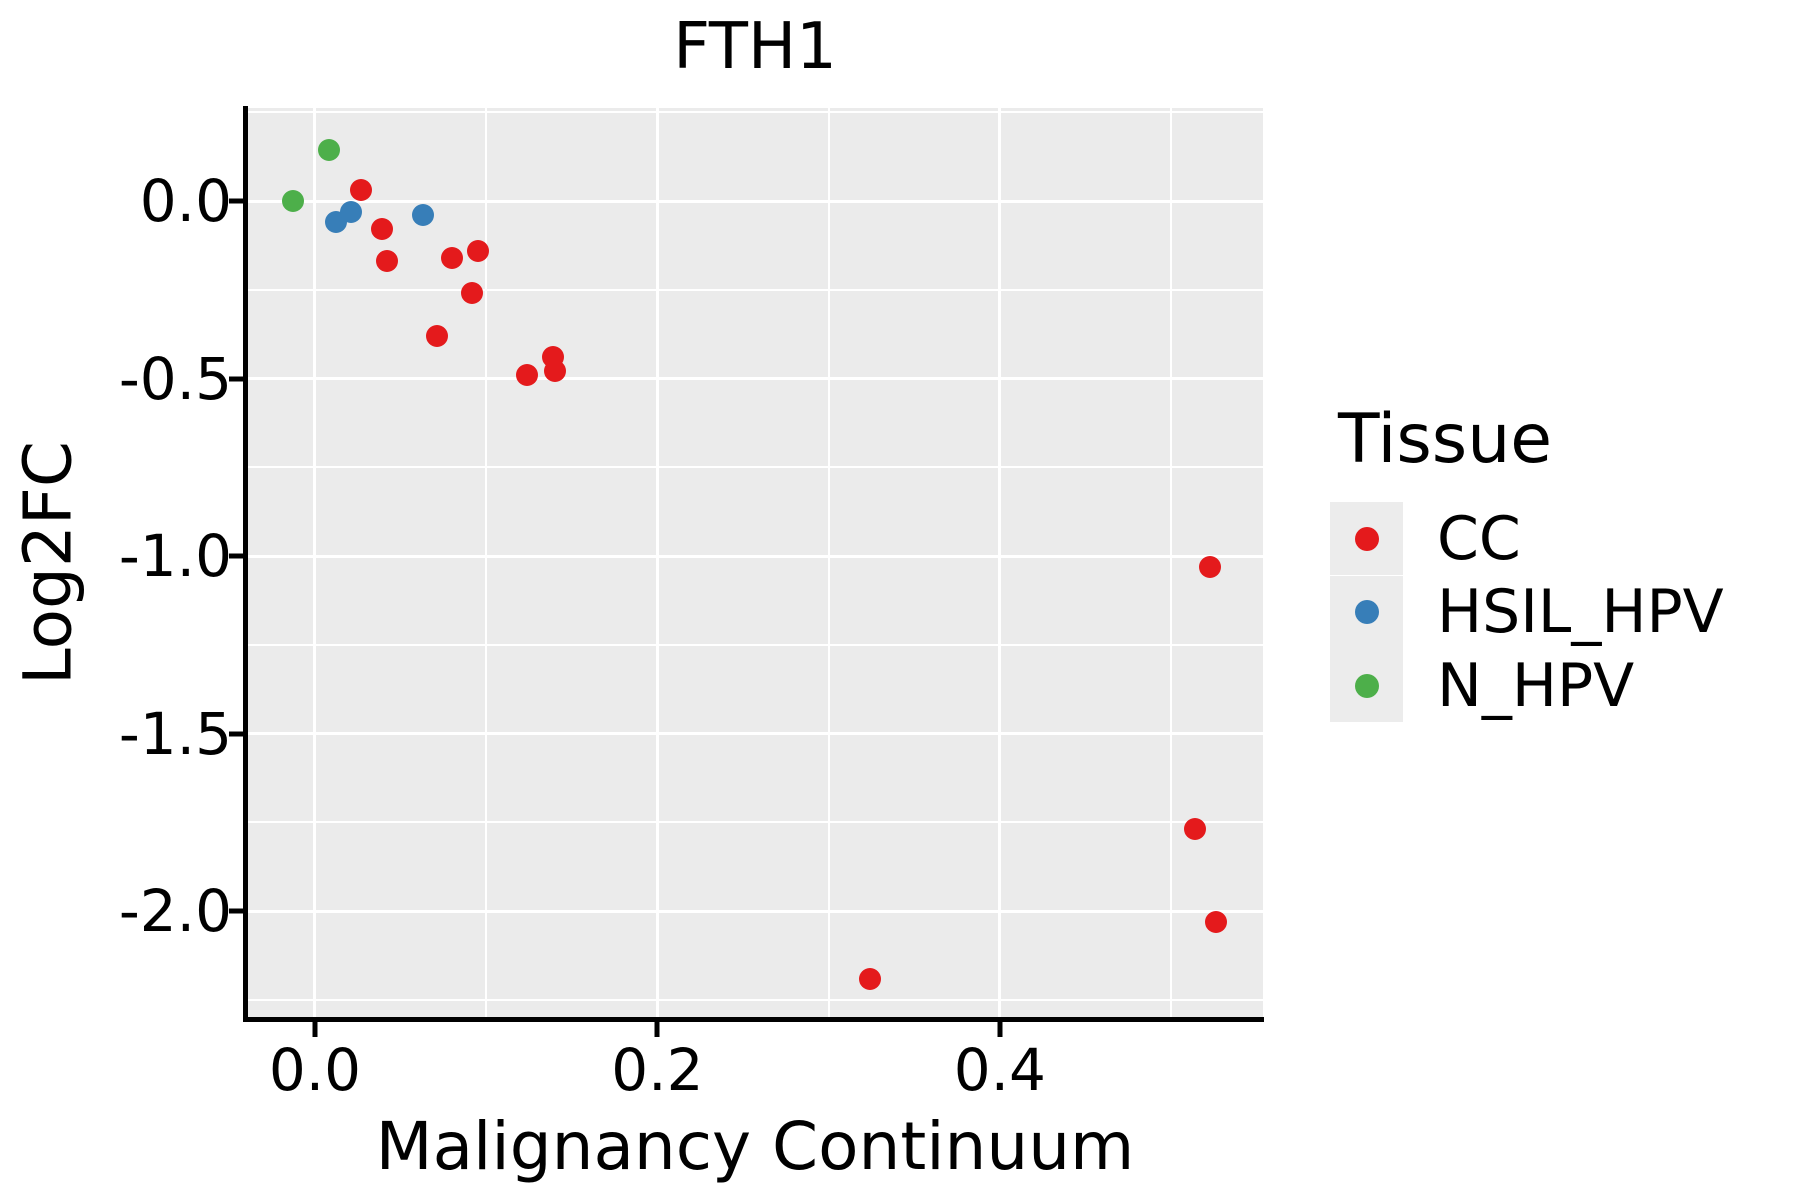 This screenshot has height=1200, width=1800. Describe the element at coordinates (1445, 439) in the screenshot. I see `legend-title: Tissue` at that location.